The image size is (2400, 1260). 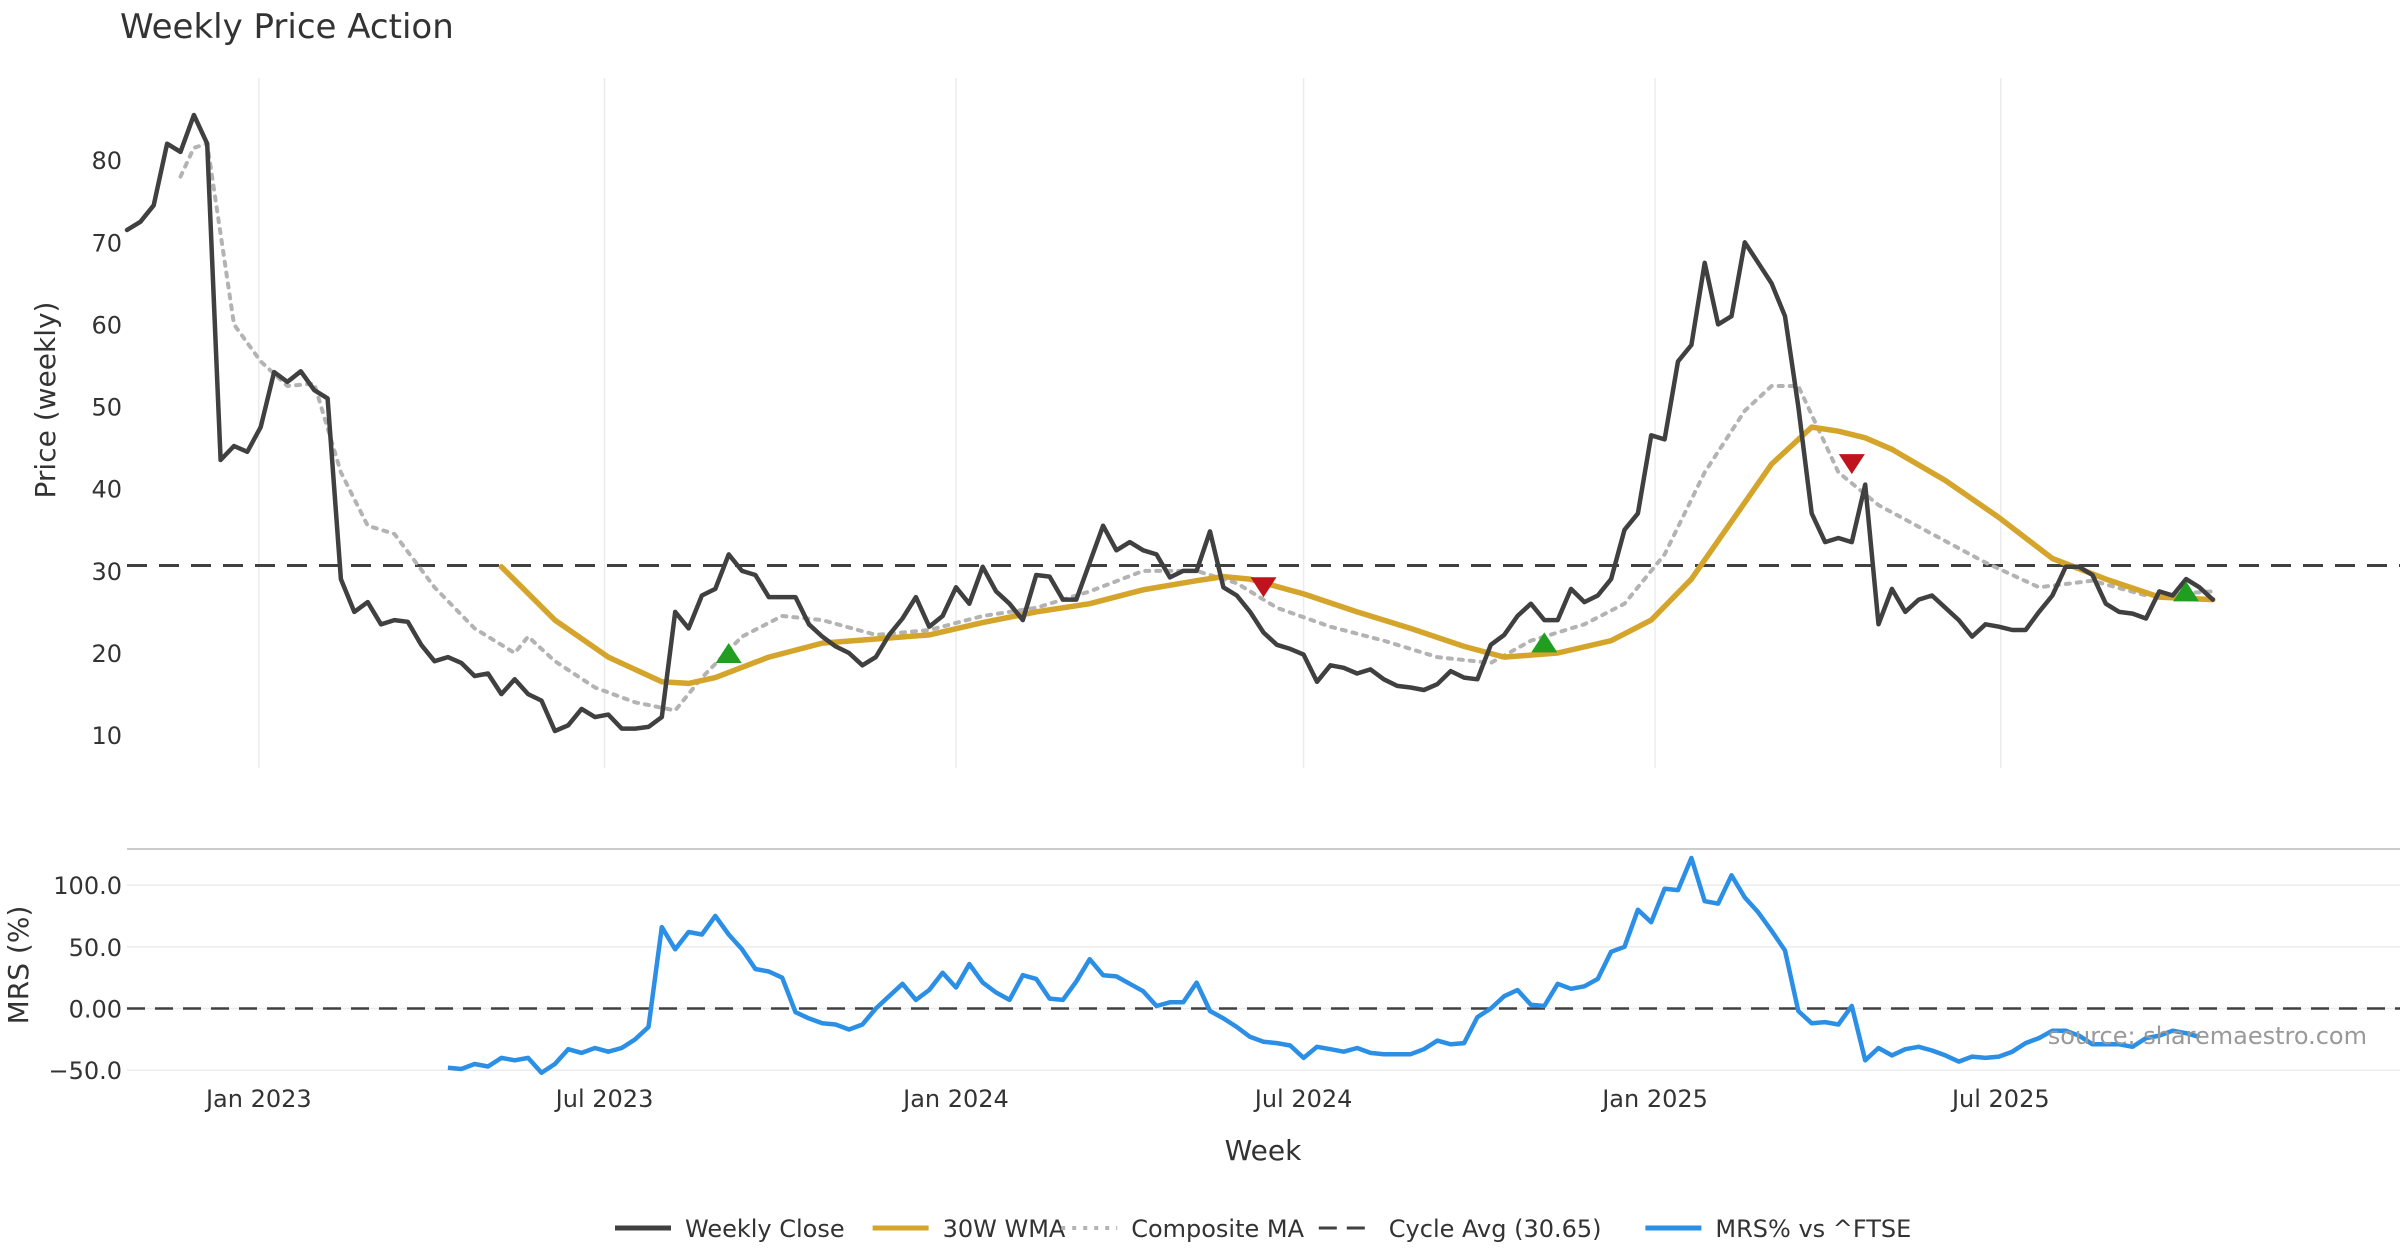 What do you see at coordinates (18, 965) in the screenshot?
I see `mrs-y-axis-title: MRS (%)` at bounding box center [18, 965].